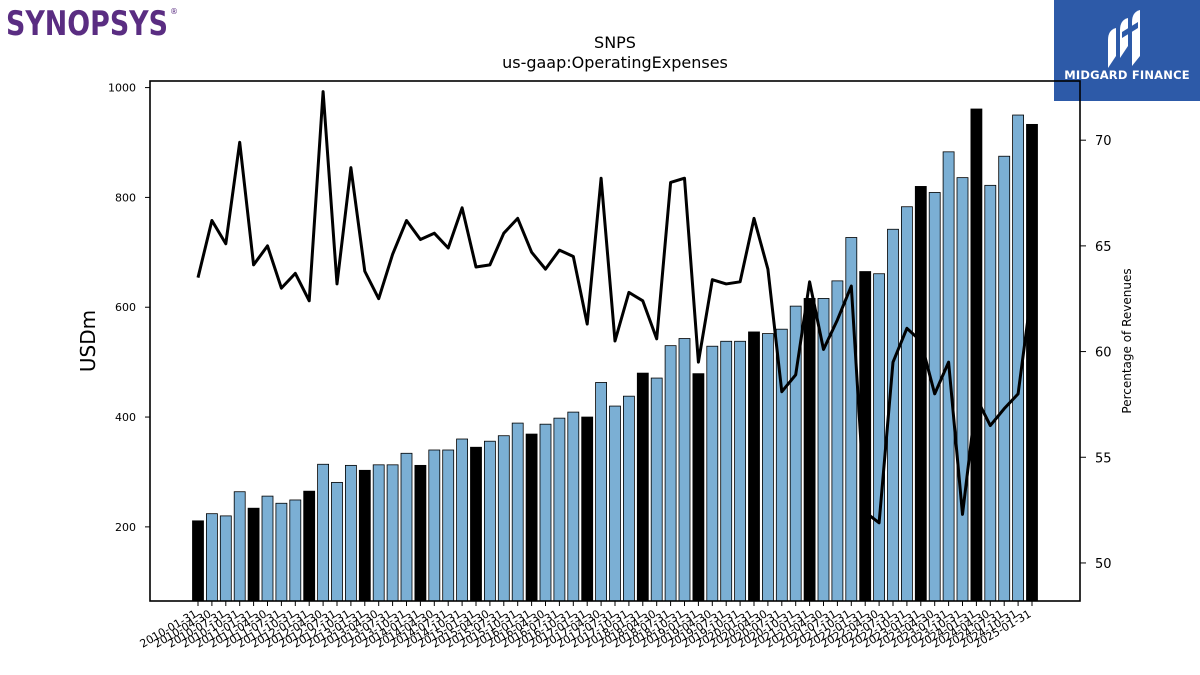 This screenshot has height=675, width=1200. What do you see at coordinates (125, 417) in the screenshot?
I see `y-tick-label: 400` at bounding box center [125, 417].